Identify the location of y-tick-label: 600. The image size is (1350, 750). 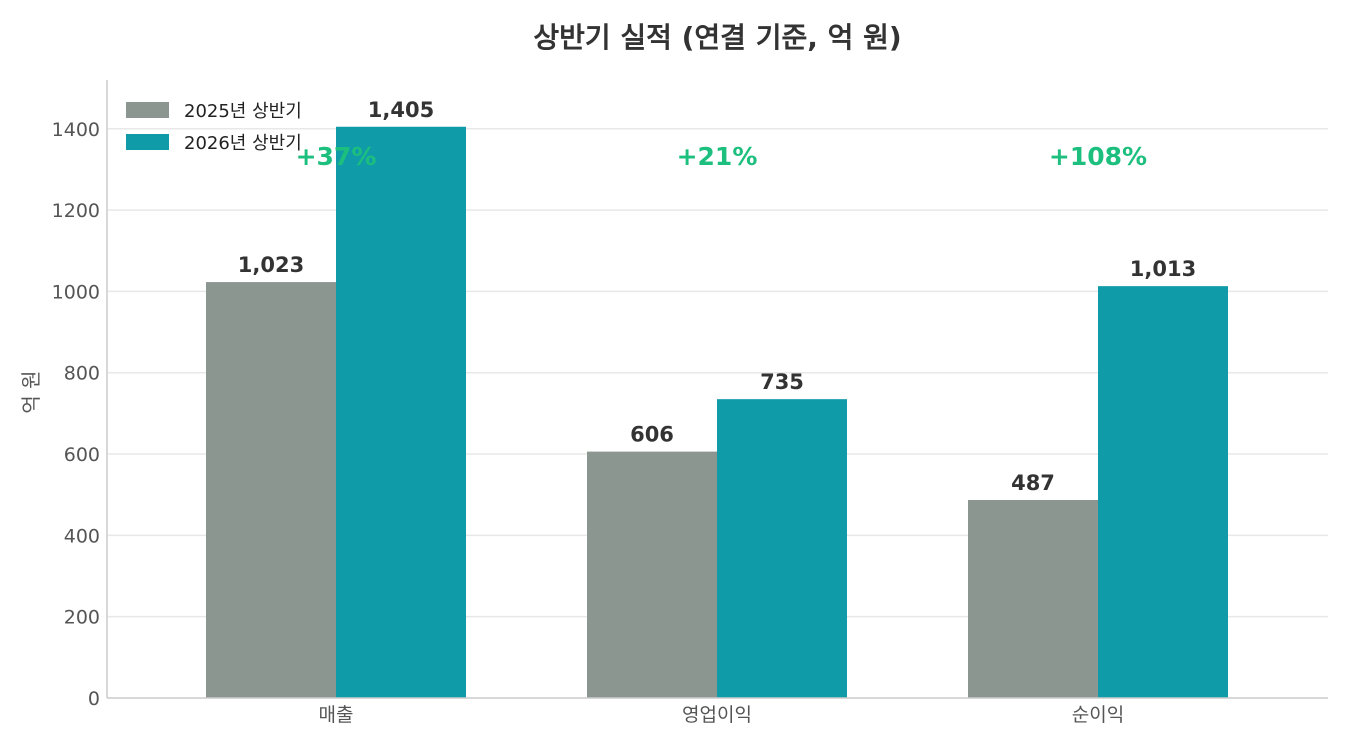
(82, 455).